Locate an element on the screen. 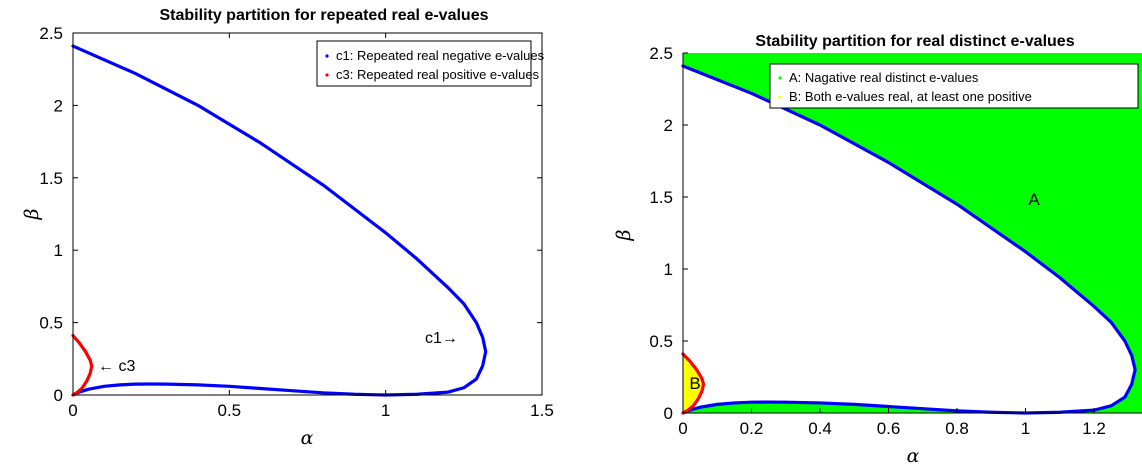 Image resolution: width=1142 pixels, height=466 pixels. x-tick-label: 1.5 is located at coordinates (542, 410).